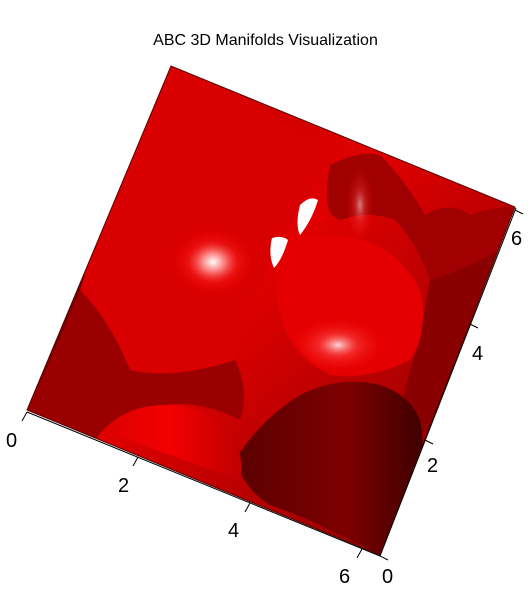  What do you see at coordinates (213, 262) in the screenshot?
I see `specular-highlight-upper` at bounding box center [213, 262].